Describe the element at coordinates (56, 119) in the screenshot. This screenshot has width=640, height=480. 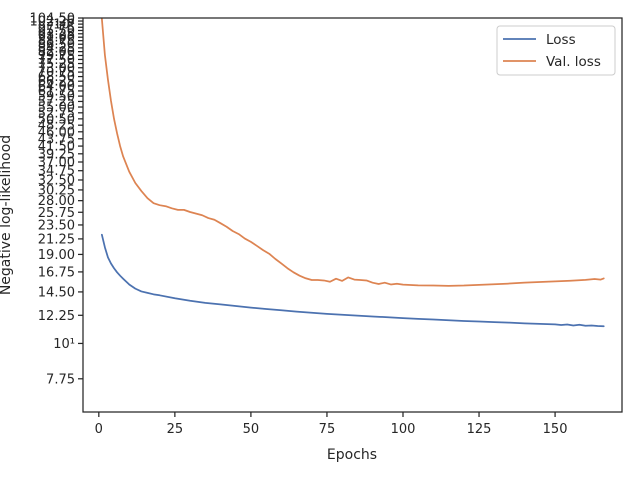
I see `y-tick-label: 50.50` at that location.